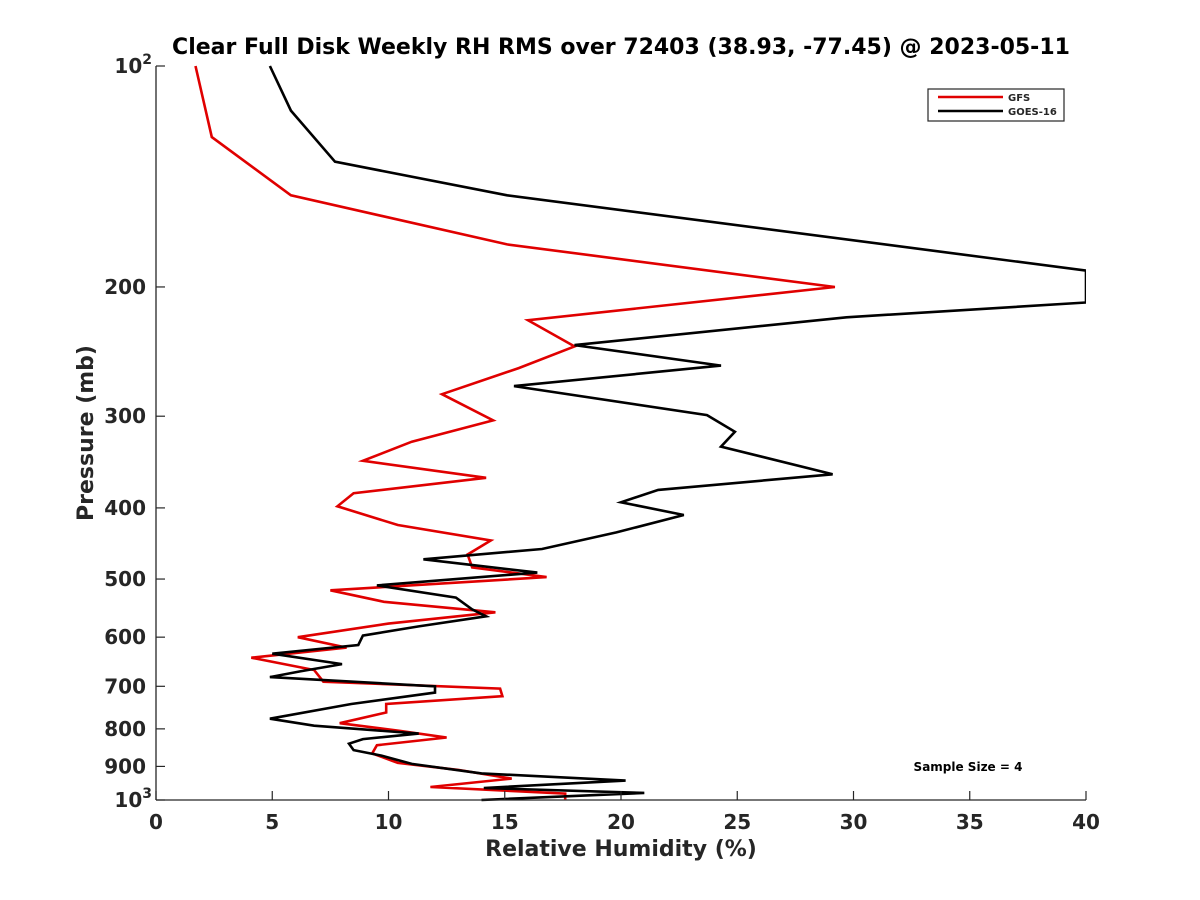 This screenshot has width=1200, height=900. Describe the element at coordinates (125, 686) in the screenshot. I see `y-tick-label: 700` at that location.